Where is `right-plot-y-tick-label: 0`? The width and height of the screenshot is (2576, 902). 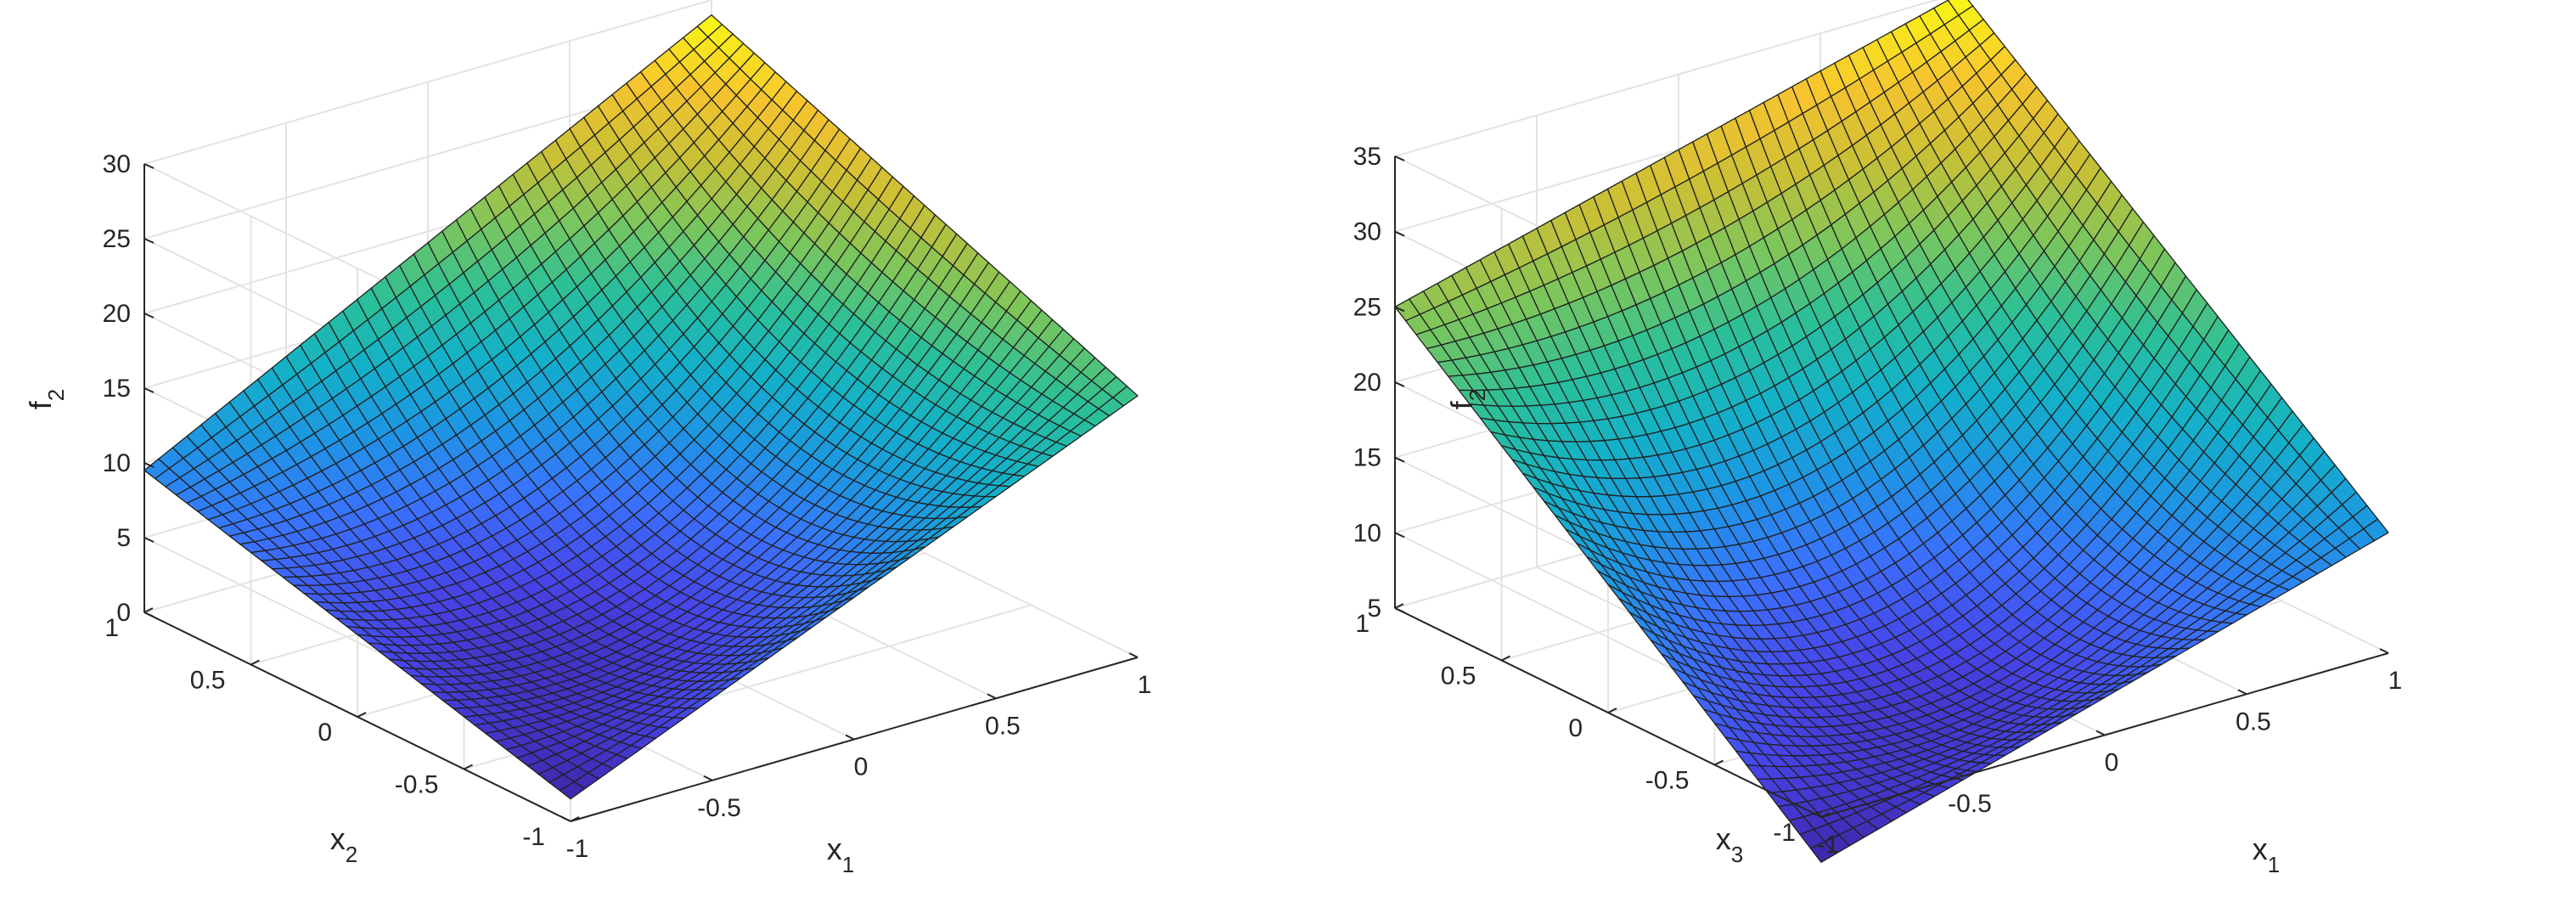 right-plot-y-tick-label: 0 is located at coordinates (1575, 728).